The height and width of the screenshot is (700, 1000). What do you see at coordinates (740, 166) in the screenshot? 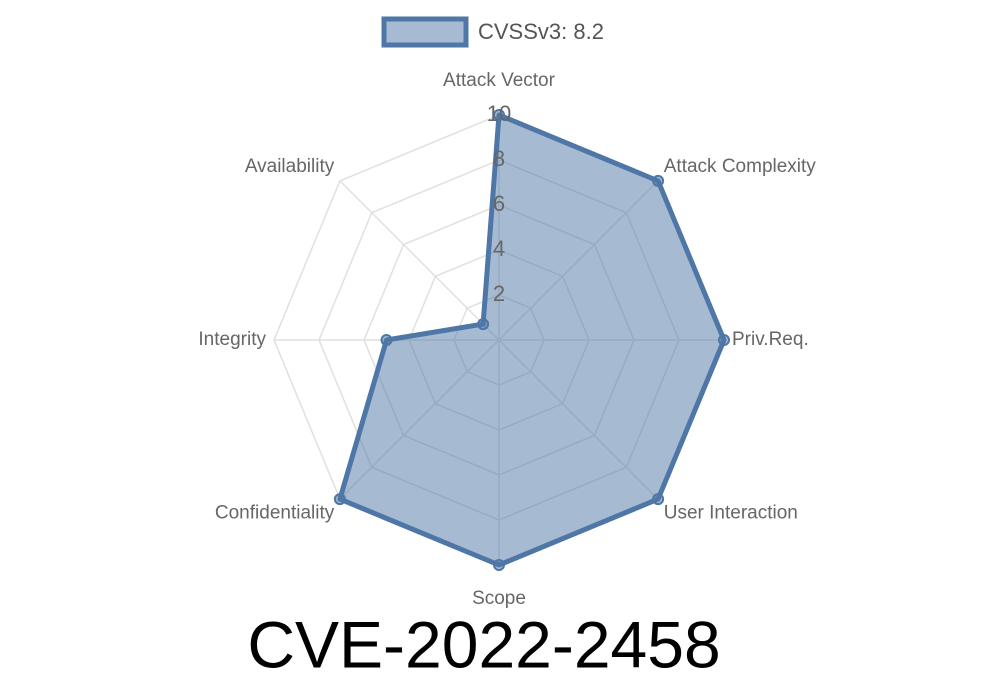
I see `category-label: Attack Complexity` at bounding box center [740, 166].